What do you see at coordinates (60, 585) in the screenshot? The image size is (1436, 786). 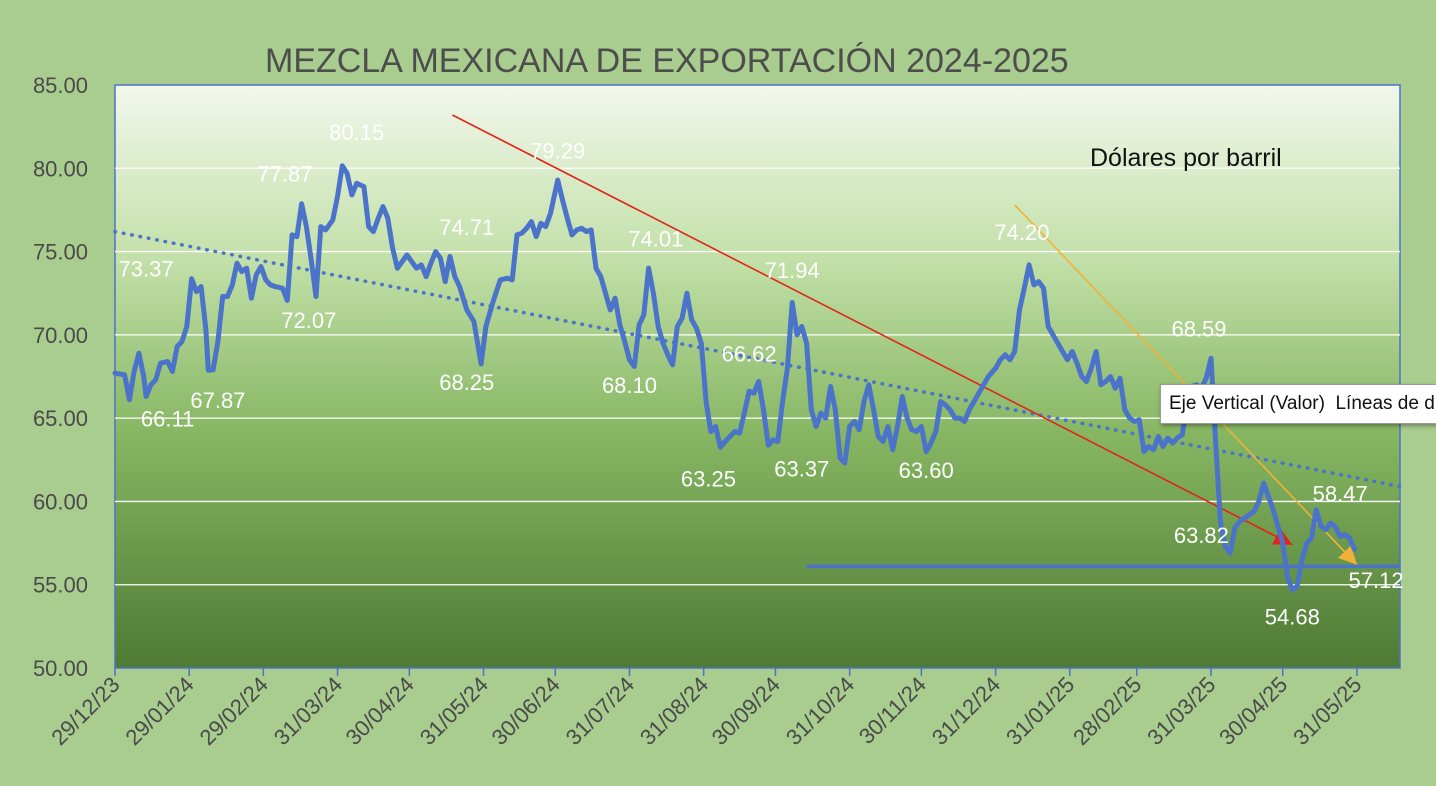 I see `y-tick-label: 55.00` at bounding box center [60, 585].